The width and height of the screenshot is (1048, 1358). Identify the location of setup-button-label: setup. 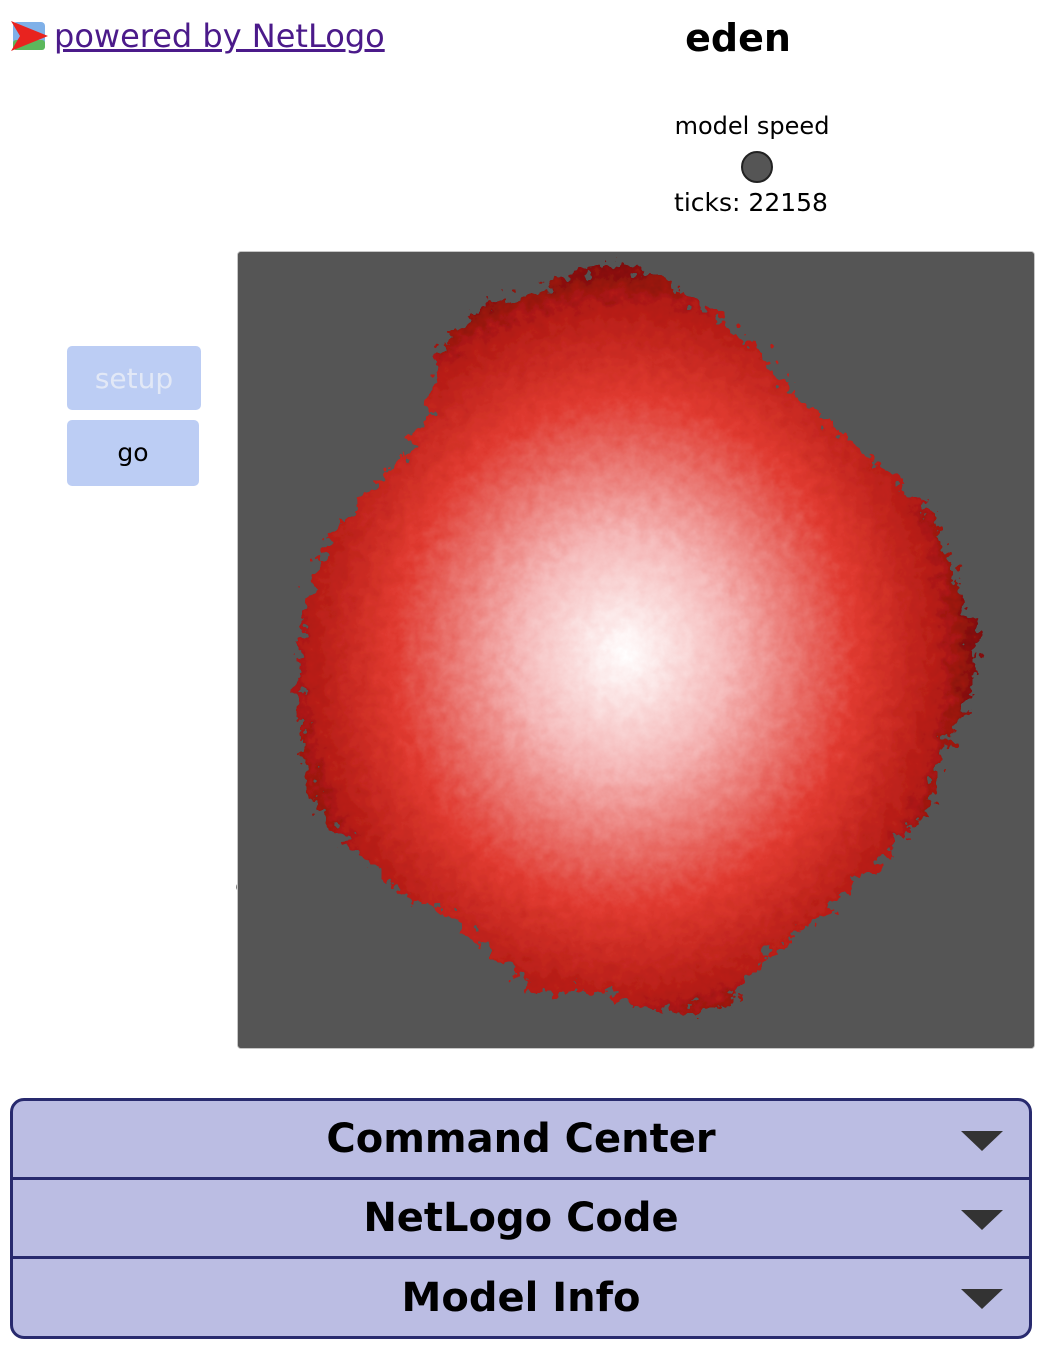
(134, 378).